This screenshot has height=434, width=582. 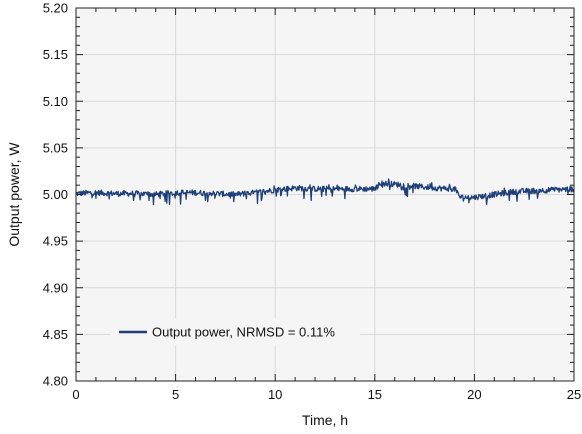 I want to click on y-tick-label: 5.15, so click(x=55, y=54).